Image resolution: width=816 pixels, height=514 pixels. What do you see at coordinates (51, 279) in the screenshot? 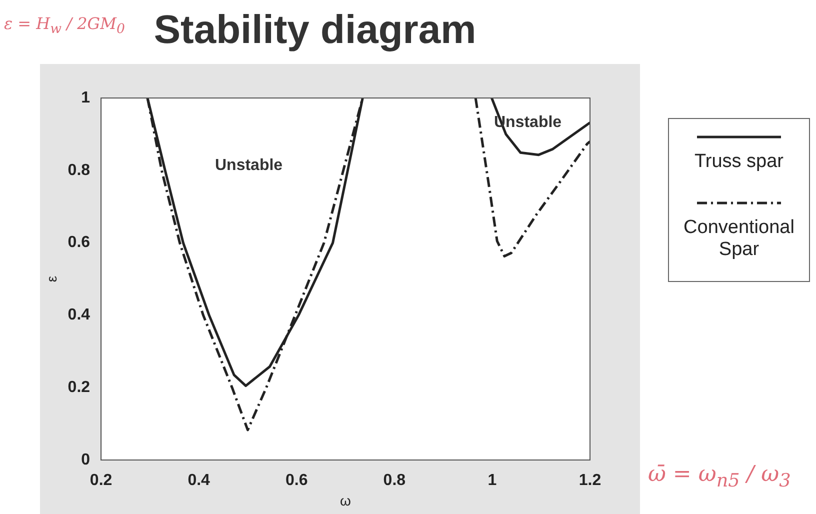
I see `y-axis-title: ε` at bounding box center [51, 279].